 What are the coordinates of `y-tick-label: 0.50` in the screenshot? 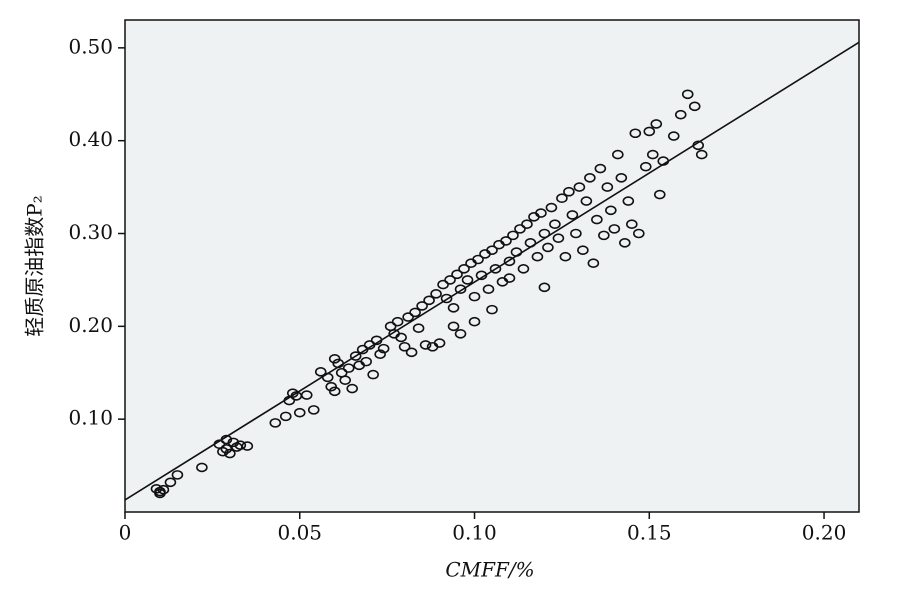 It's located at (90, 46).